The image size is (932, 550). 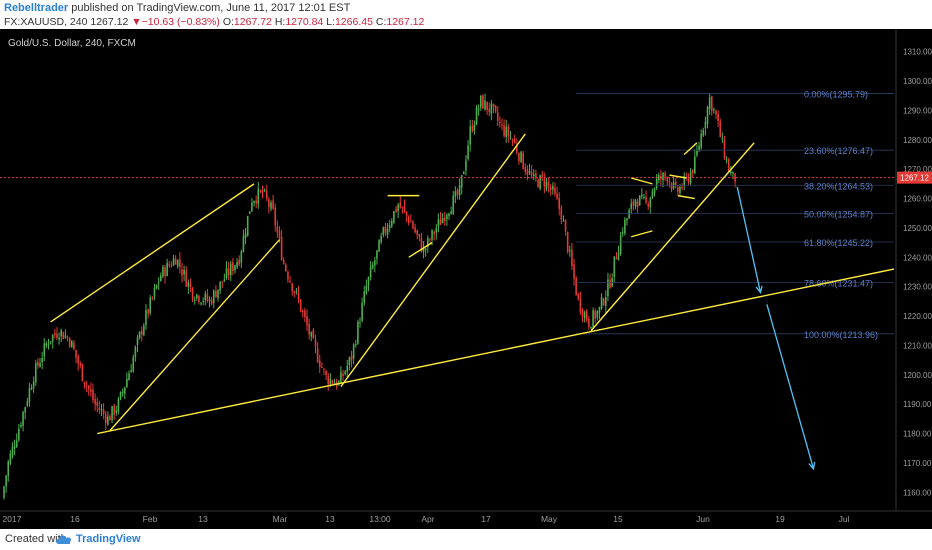 I want to click on created-with-text: Created with, so click(x=36, y=539).